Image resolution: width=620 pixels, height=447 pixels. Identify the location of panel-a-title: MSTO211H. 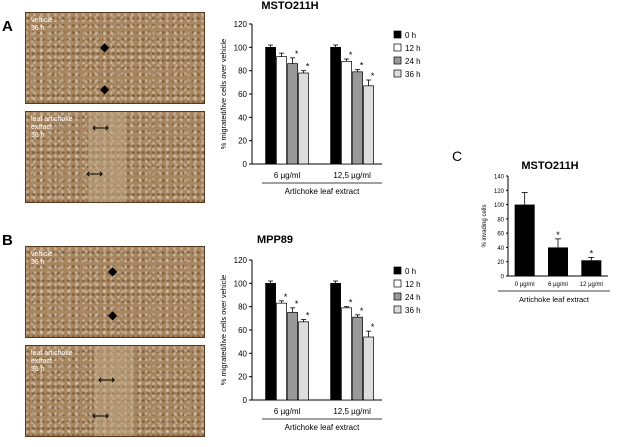
(290, 6).